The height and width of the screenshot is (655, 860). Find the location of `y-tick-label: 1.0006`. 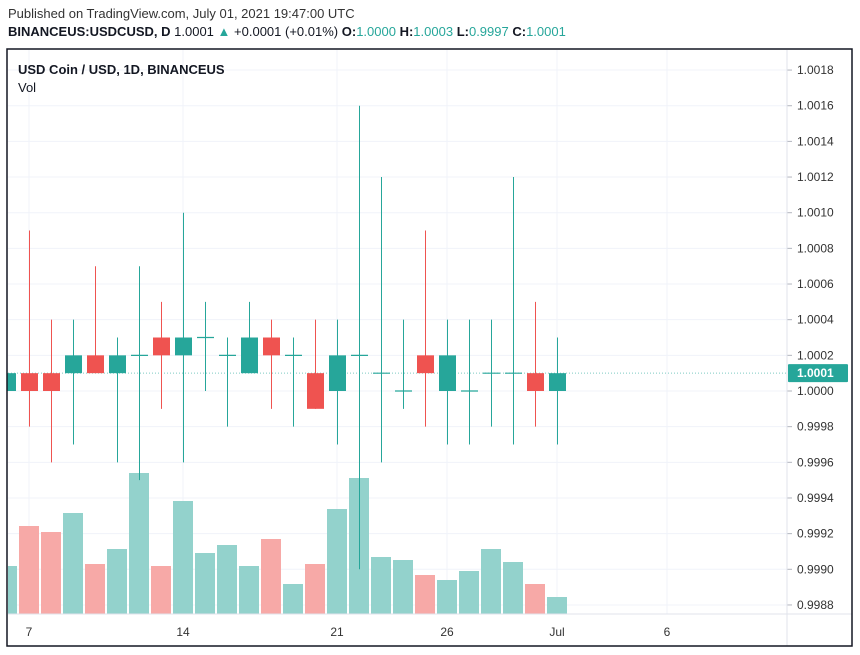

y-tick-label: 1.0006 is located at coordinates (815, 284).